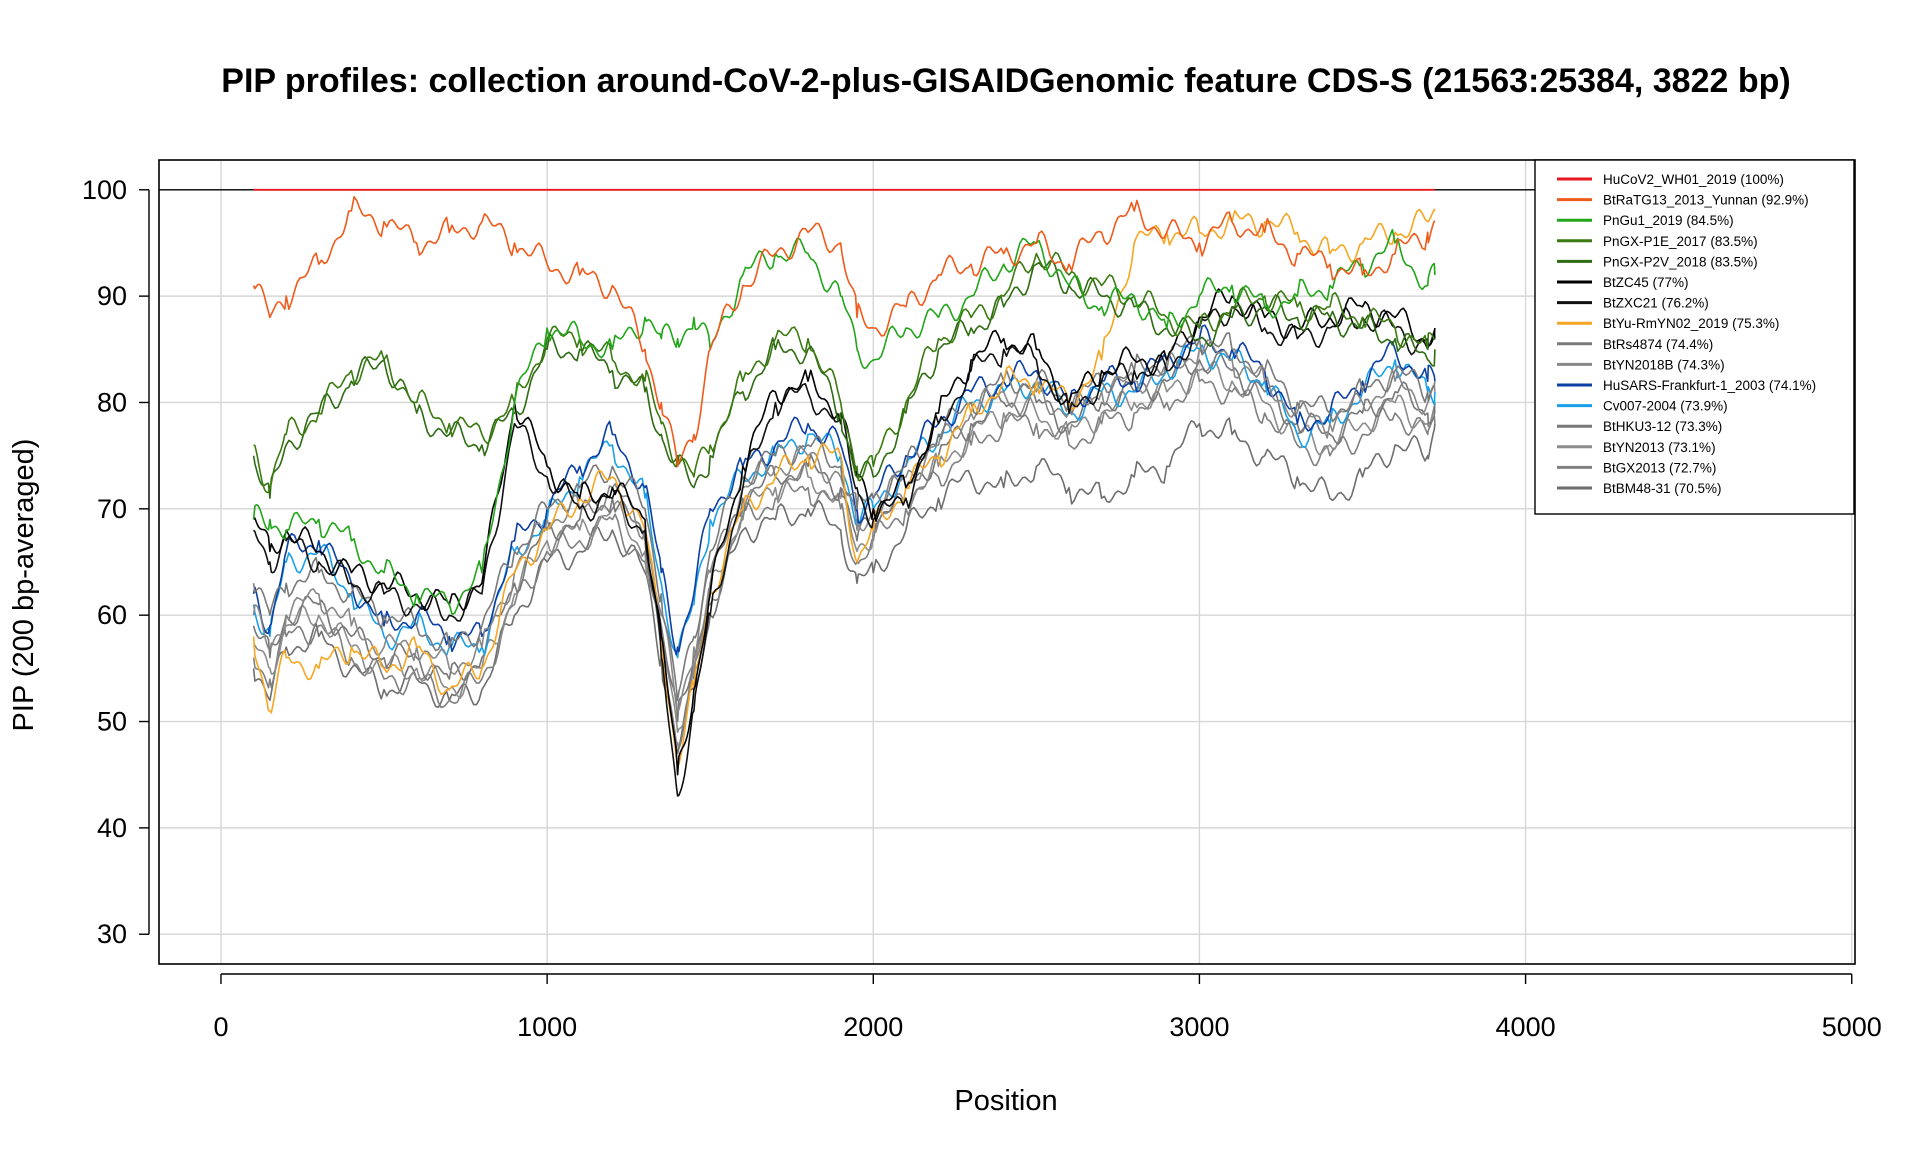 The image size is (1920, 1152). Describe the element at coordinates (112, 402) in the screenshot. I see `y-tick-label: 80` at that location.